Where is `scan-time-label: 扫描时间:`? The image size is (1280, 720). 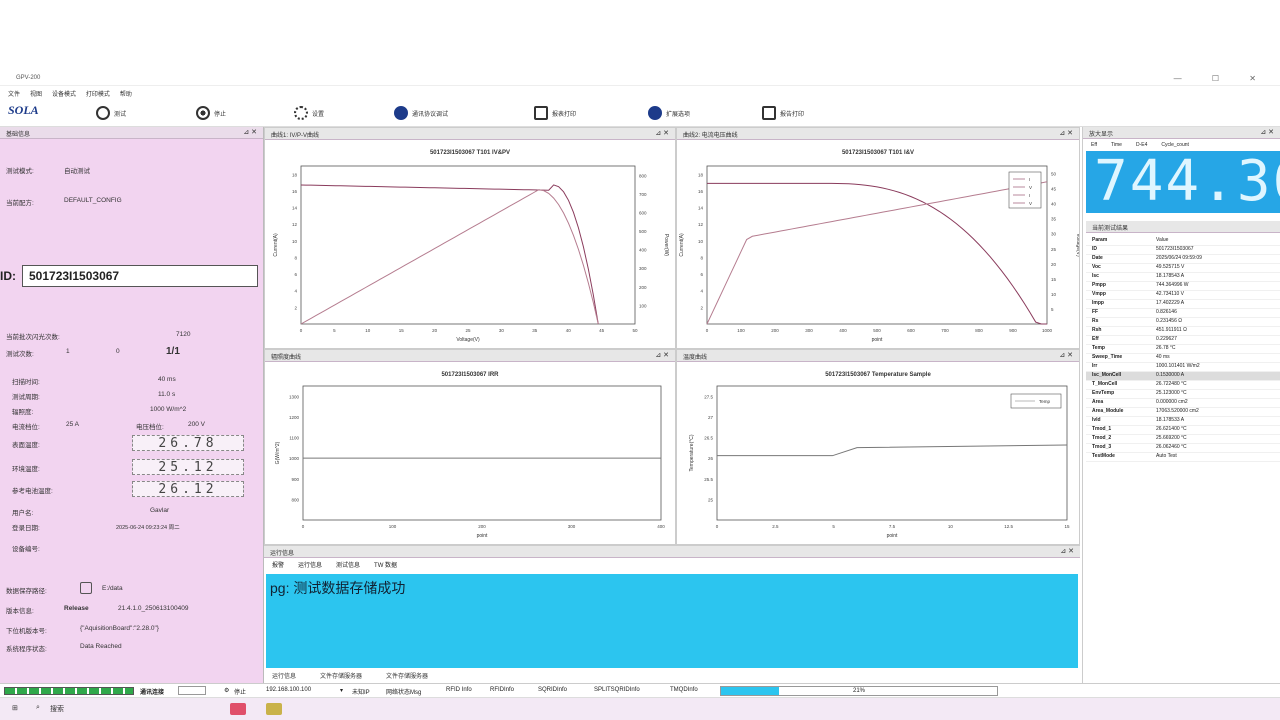
scan-time-label: 扫描时间: is located at coordinates (26, 382).